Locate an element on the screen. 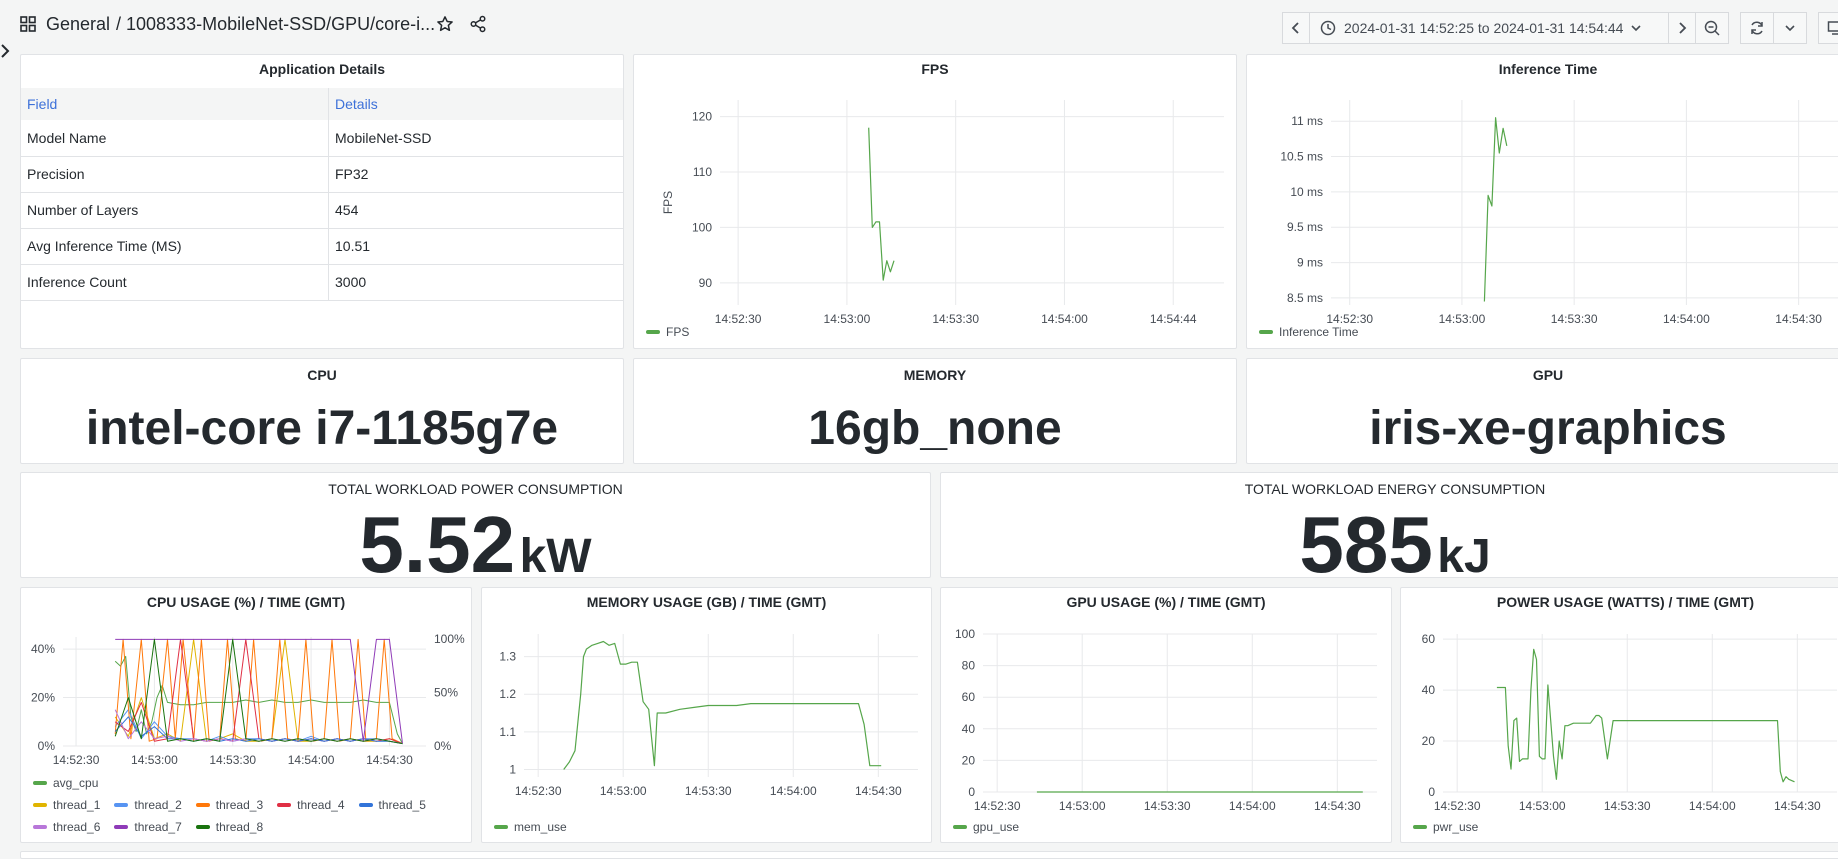  legend-label: thread_7 is located at coordinates (157, 827).